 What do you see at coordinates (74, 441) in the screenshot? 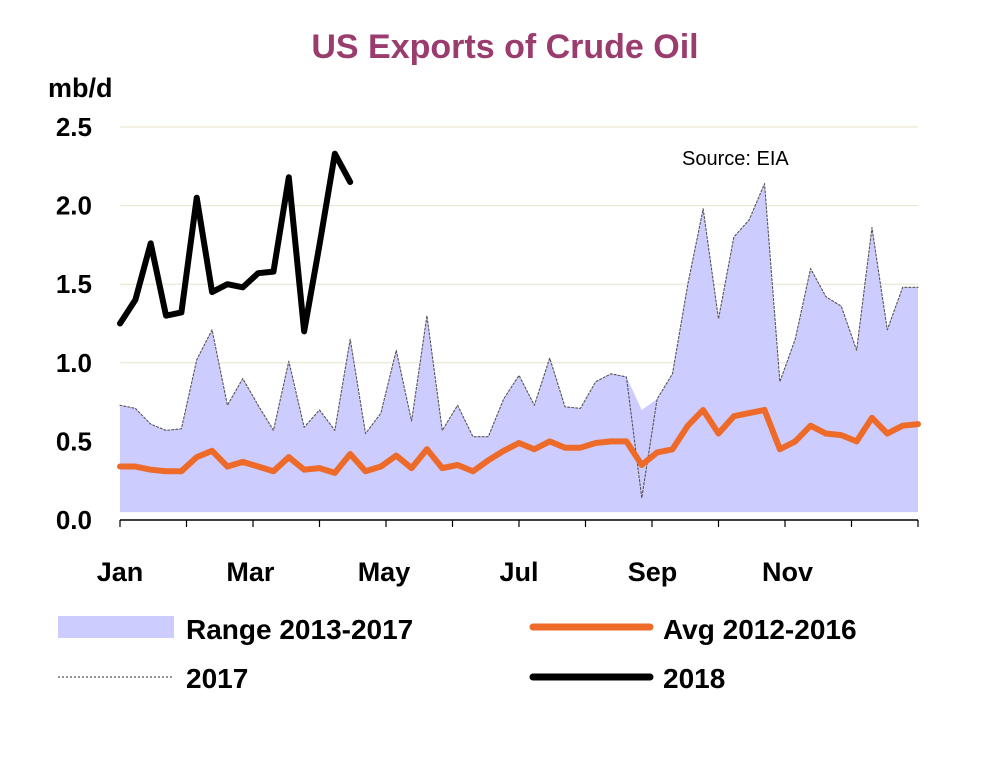
I see `y-tick-label: 0.5` at bounding box center [74, 441].